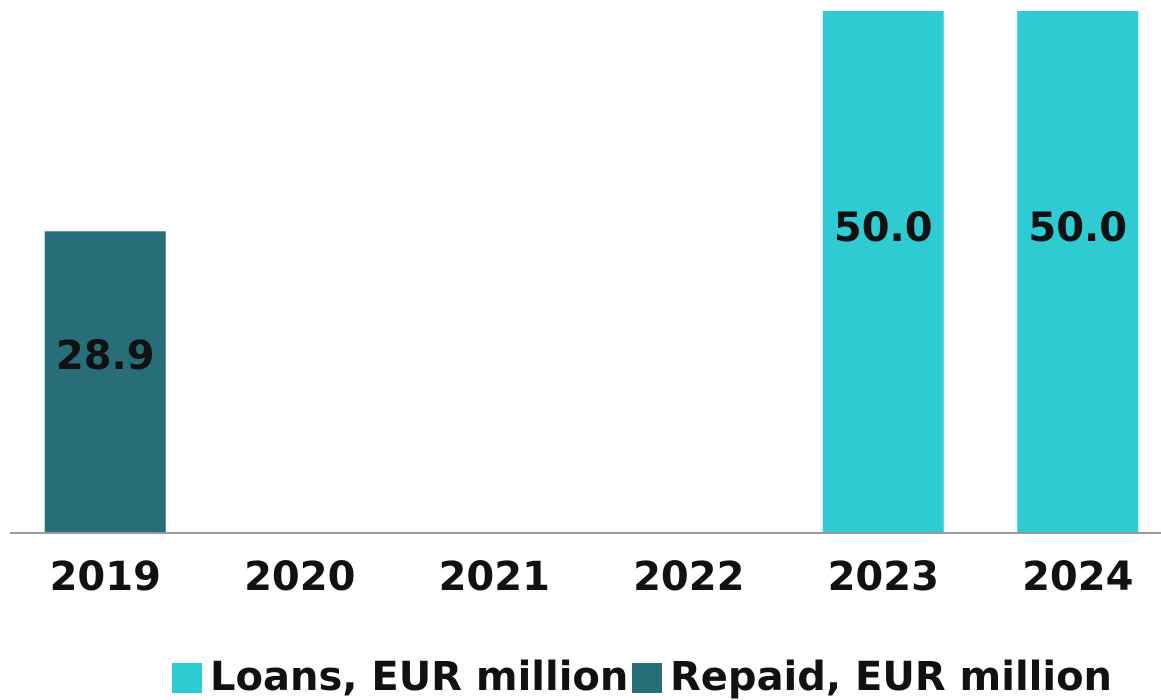  What do you see at coordinates (688, 577) in the screenshot?
I see `x-tick-label: 2022` at bounding box center [688, 577].